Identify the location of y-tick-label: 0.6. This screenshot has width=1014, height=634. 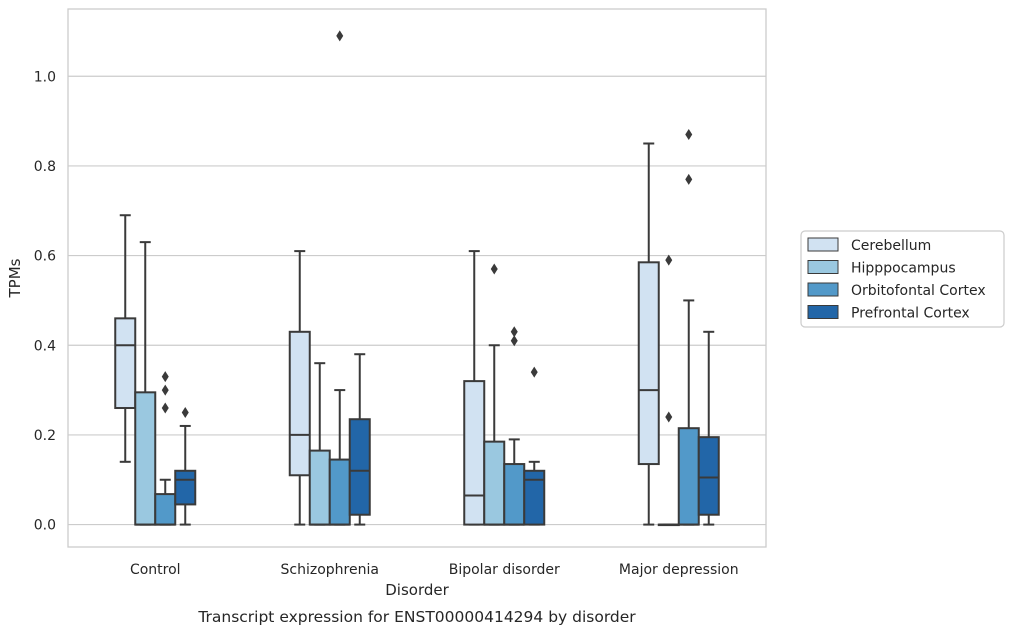
(45, 257).